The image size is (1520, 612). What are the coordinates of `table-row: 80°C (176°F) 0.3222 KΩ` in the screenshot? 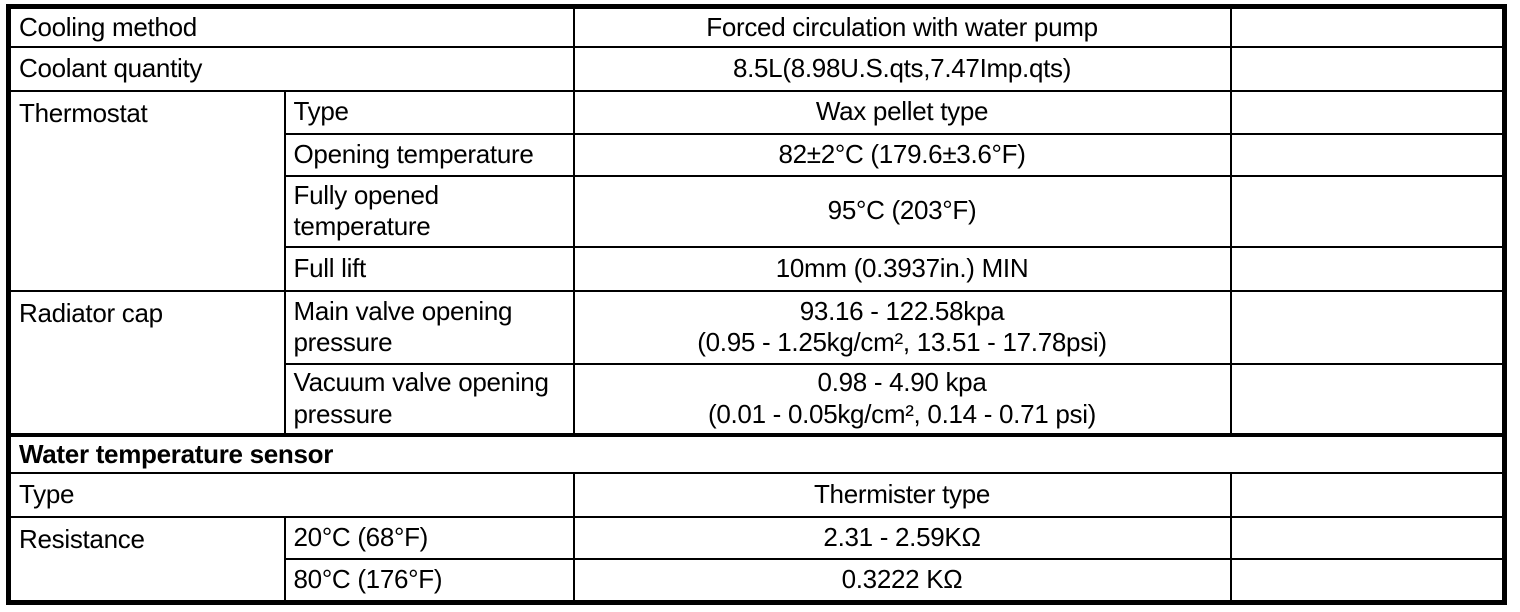 It's located at (757, 580).